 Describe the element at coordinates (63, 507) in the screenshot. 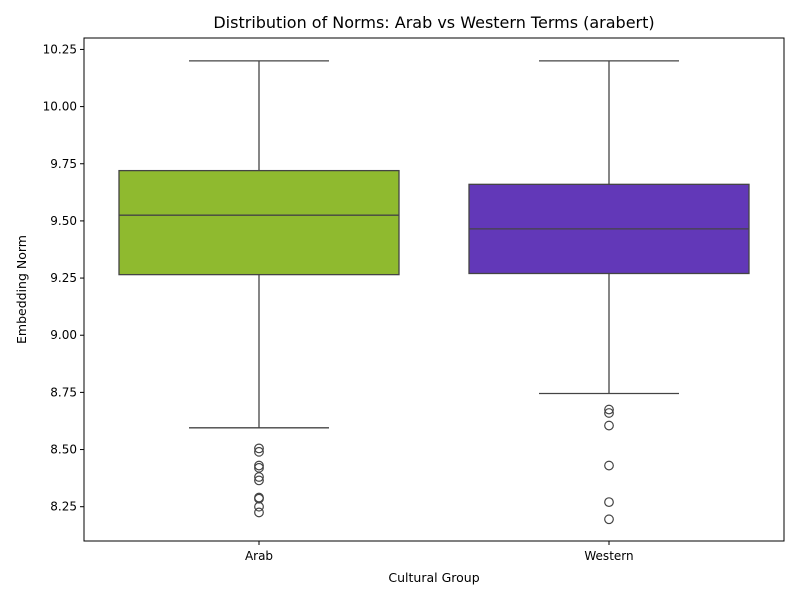

I see `y-tick-label: 8.25` at that location.